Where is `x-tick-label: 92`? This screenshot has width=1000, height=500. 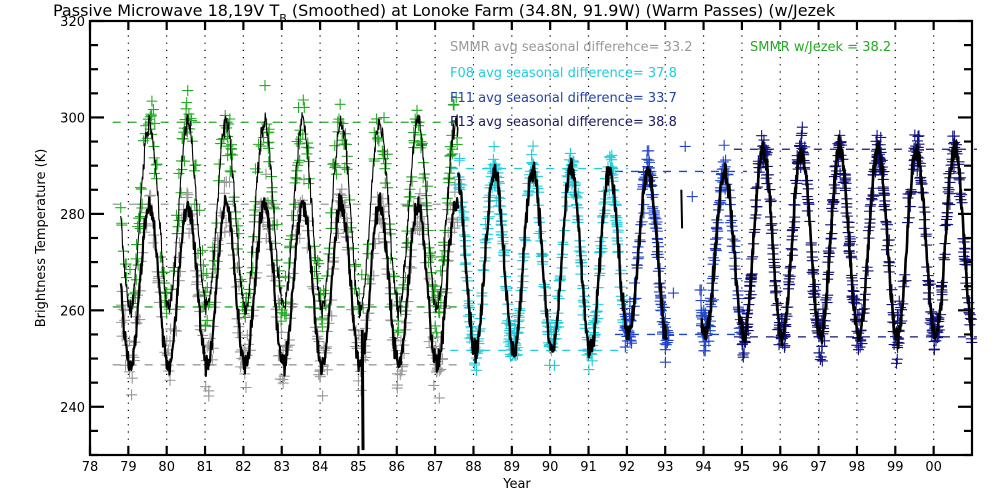 x-tick-label: 92 is located at coordinates (627, 467).